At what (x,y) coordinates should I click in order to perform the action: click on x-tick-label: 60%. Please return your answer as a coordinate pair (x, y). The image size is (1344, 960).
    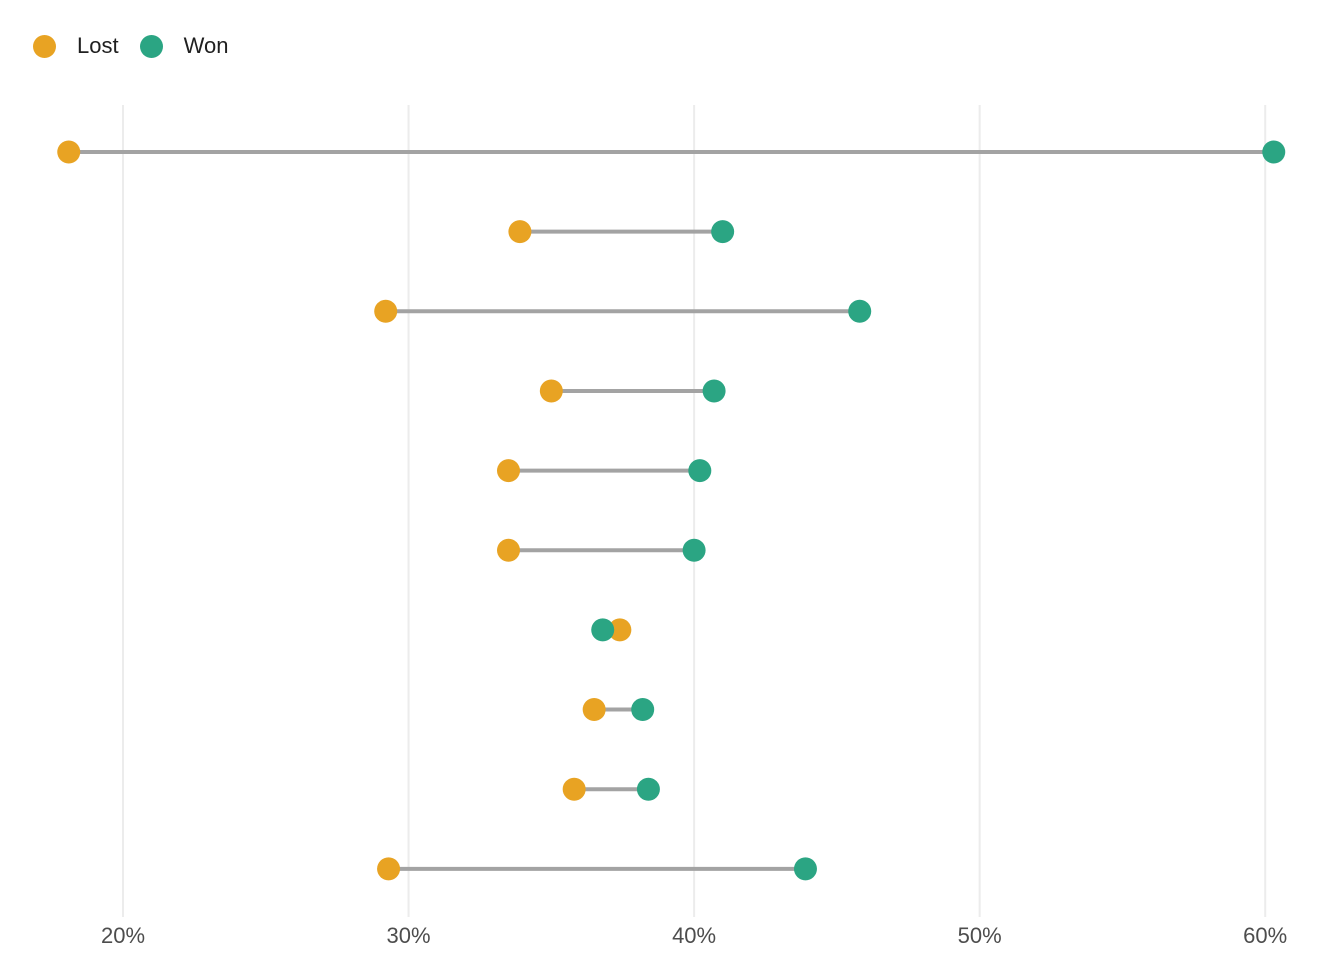
    Looking at the image, I should click on (1265, 935).